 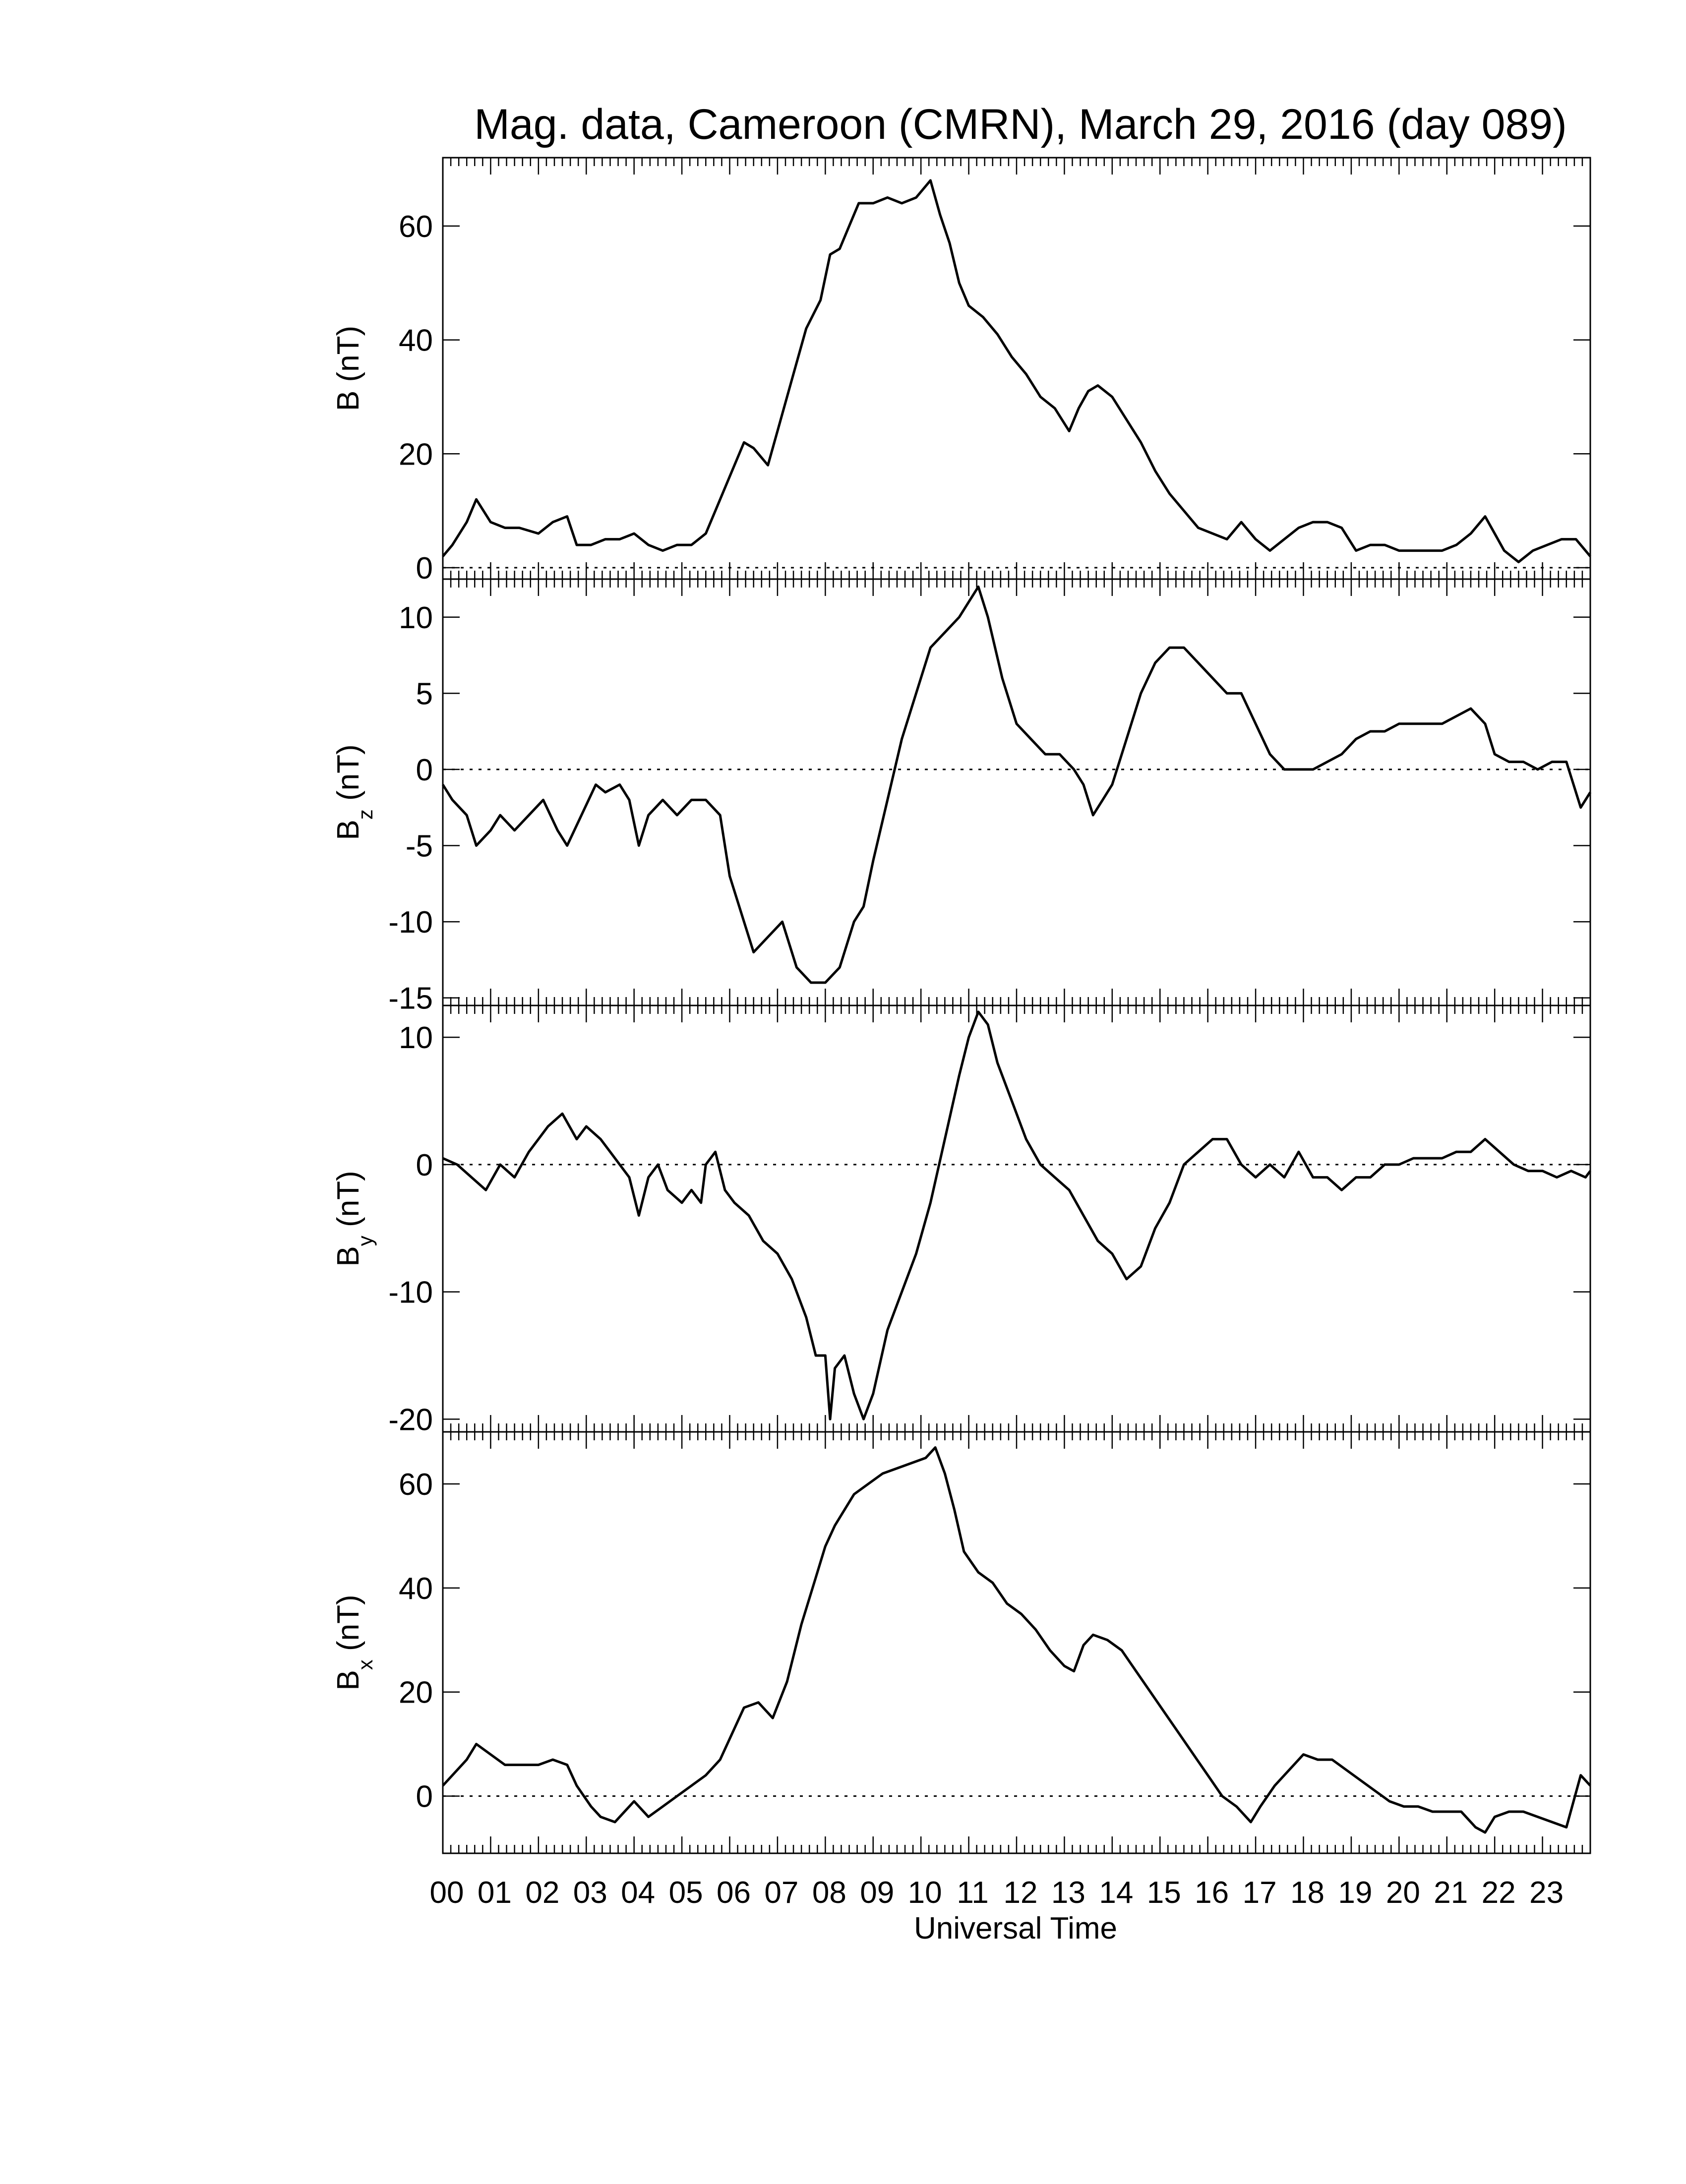 I want to click on y-tick-label: -5, so click(x=420, y=846).